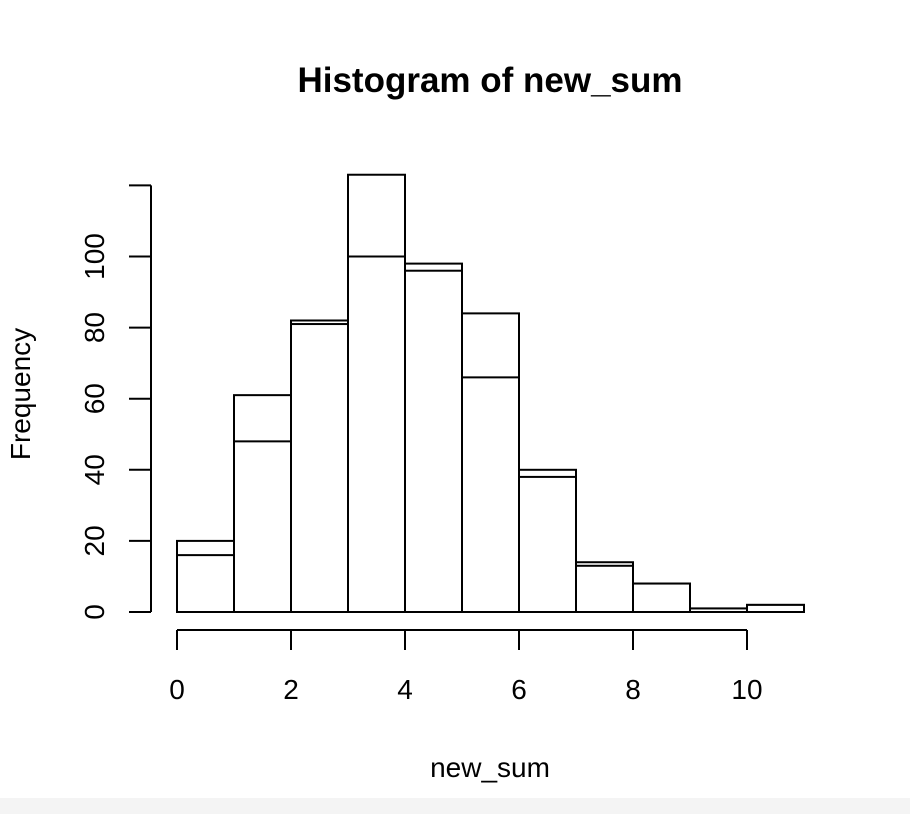  What do you see at coordinates (291, 689) in the screenshot?
I see `x-tick-label: 2` at bounding box center [291, 689].